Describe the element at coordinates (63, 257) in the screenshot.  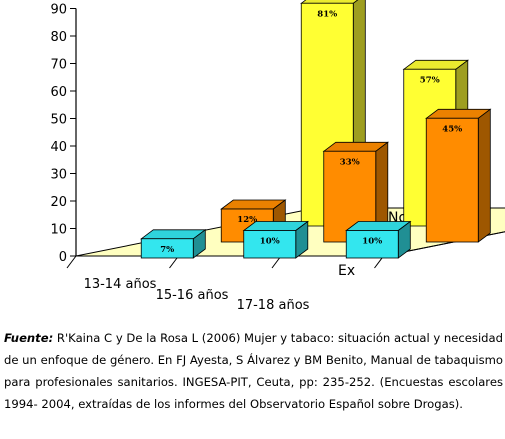
I see `y-tick-label: 0` at that location.